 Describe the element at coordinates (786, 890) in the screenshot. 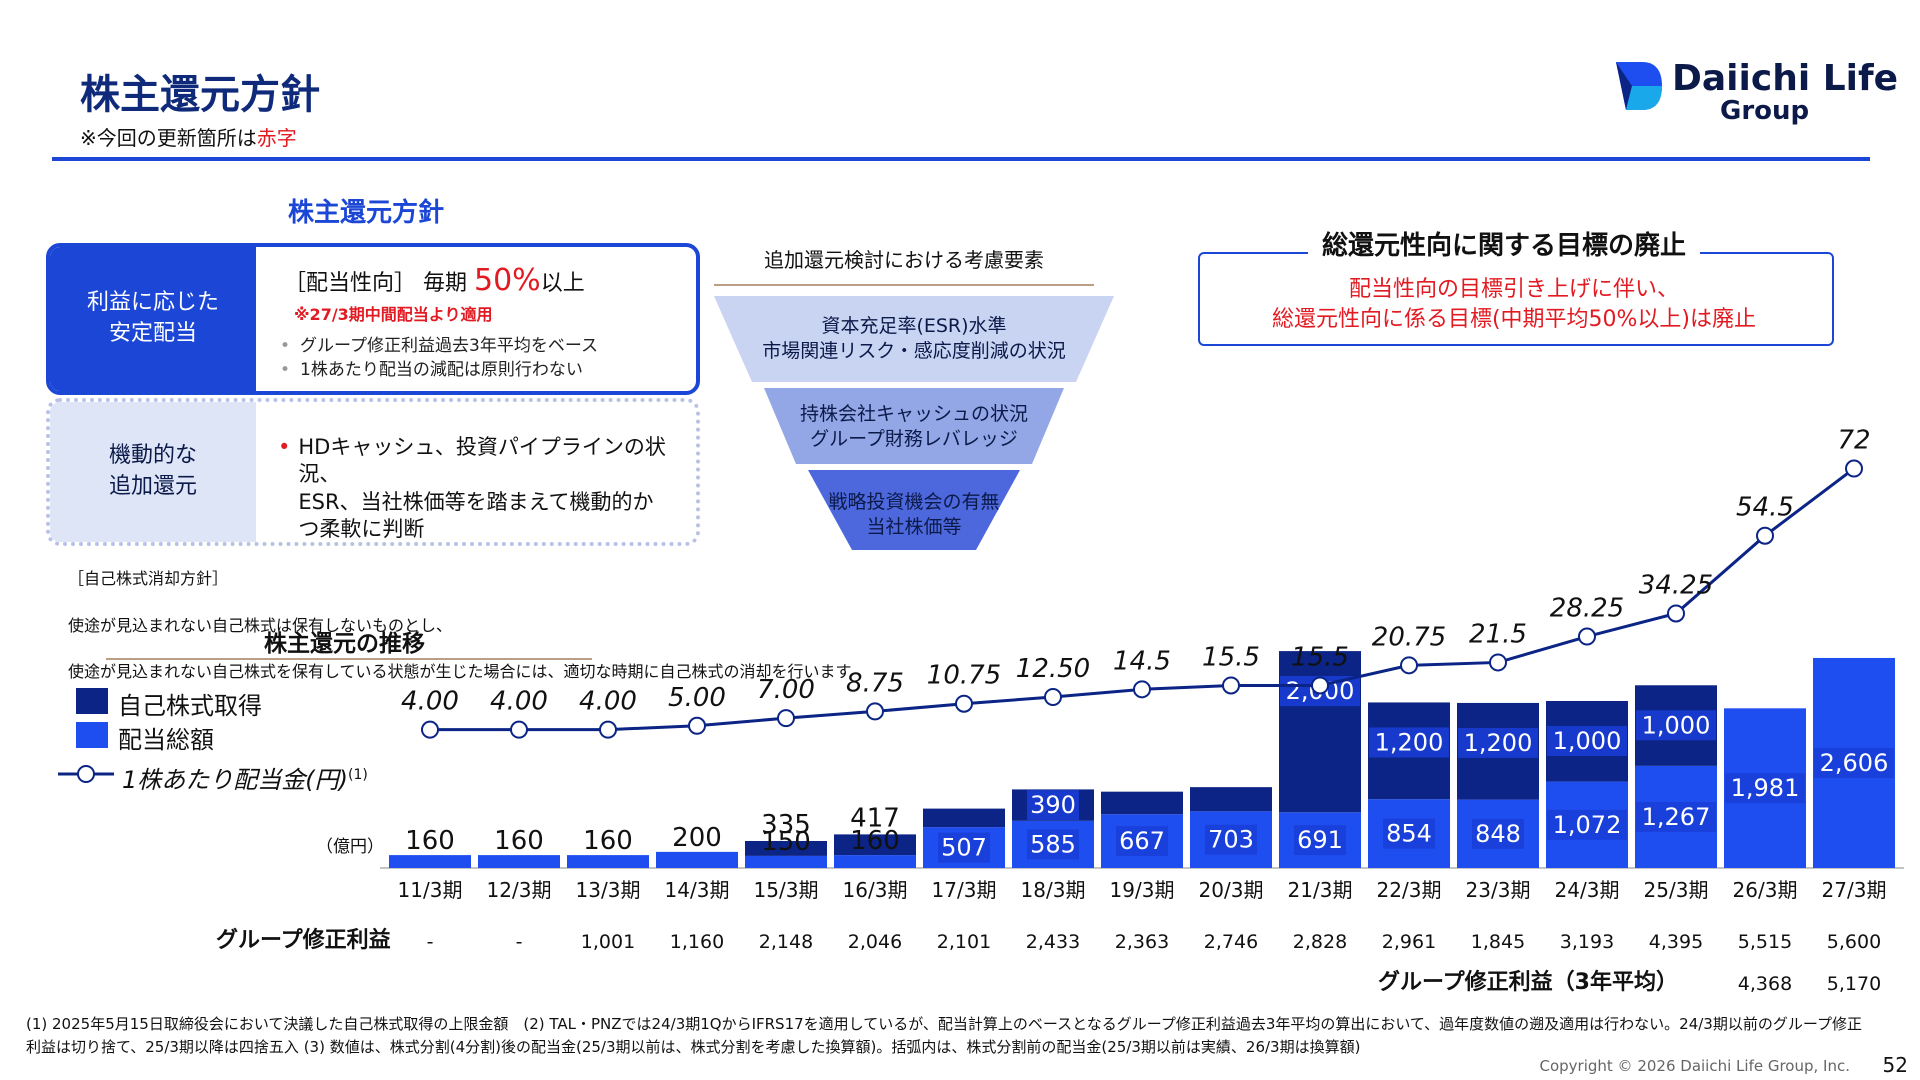

I see `tick-label: 15/3期` at that location.